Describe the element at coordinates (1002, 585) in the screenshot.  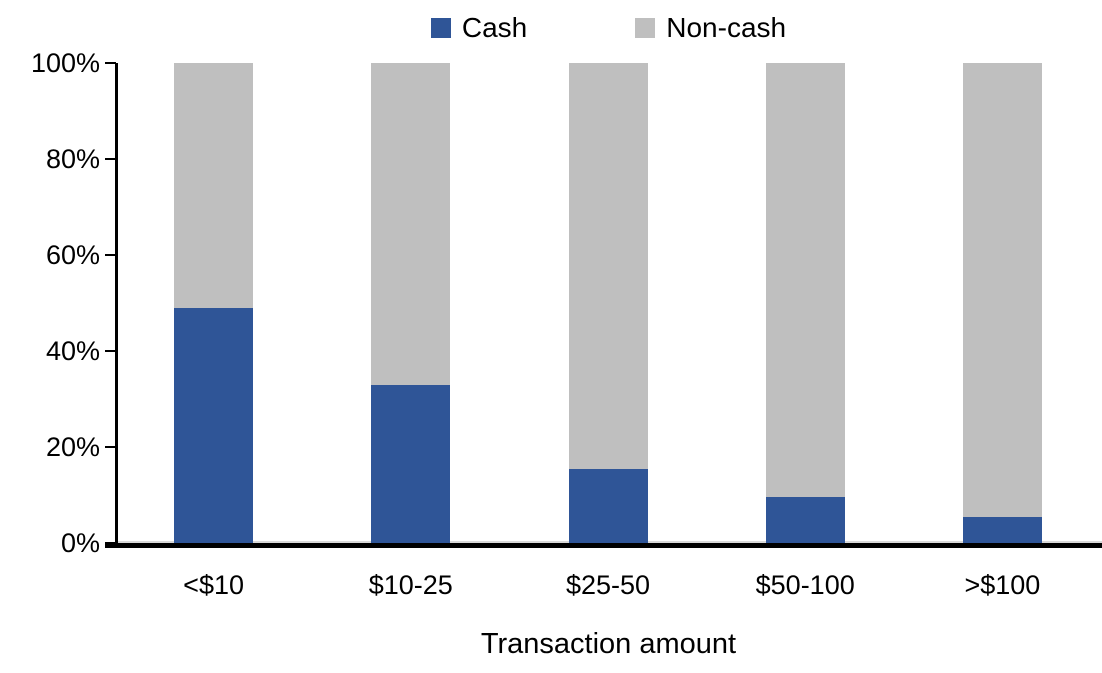
I see `x-tick-label: >$100` at that location.